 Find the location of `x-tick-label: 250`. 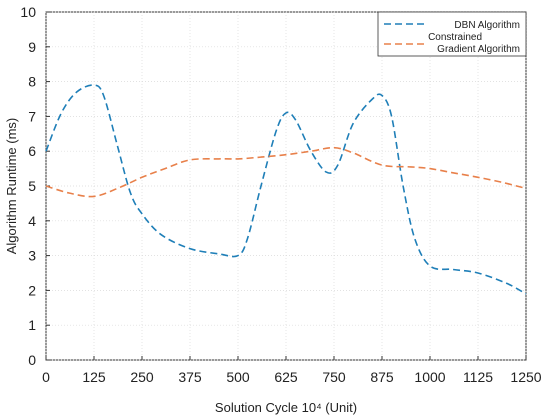

x-tick-label: 250 is located at coordinates (142, 377).